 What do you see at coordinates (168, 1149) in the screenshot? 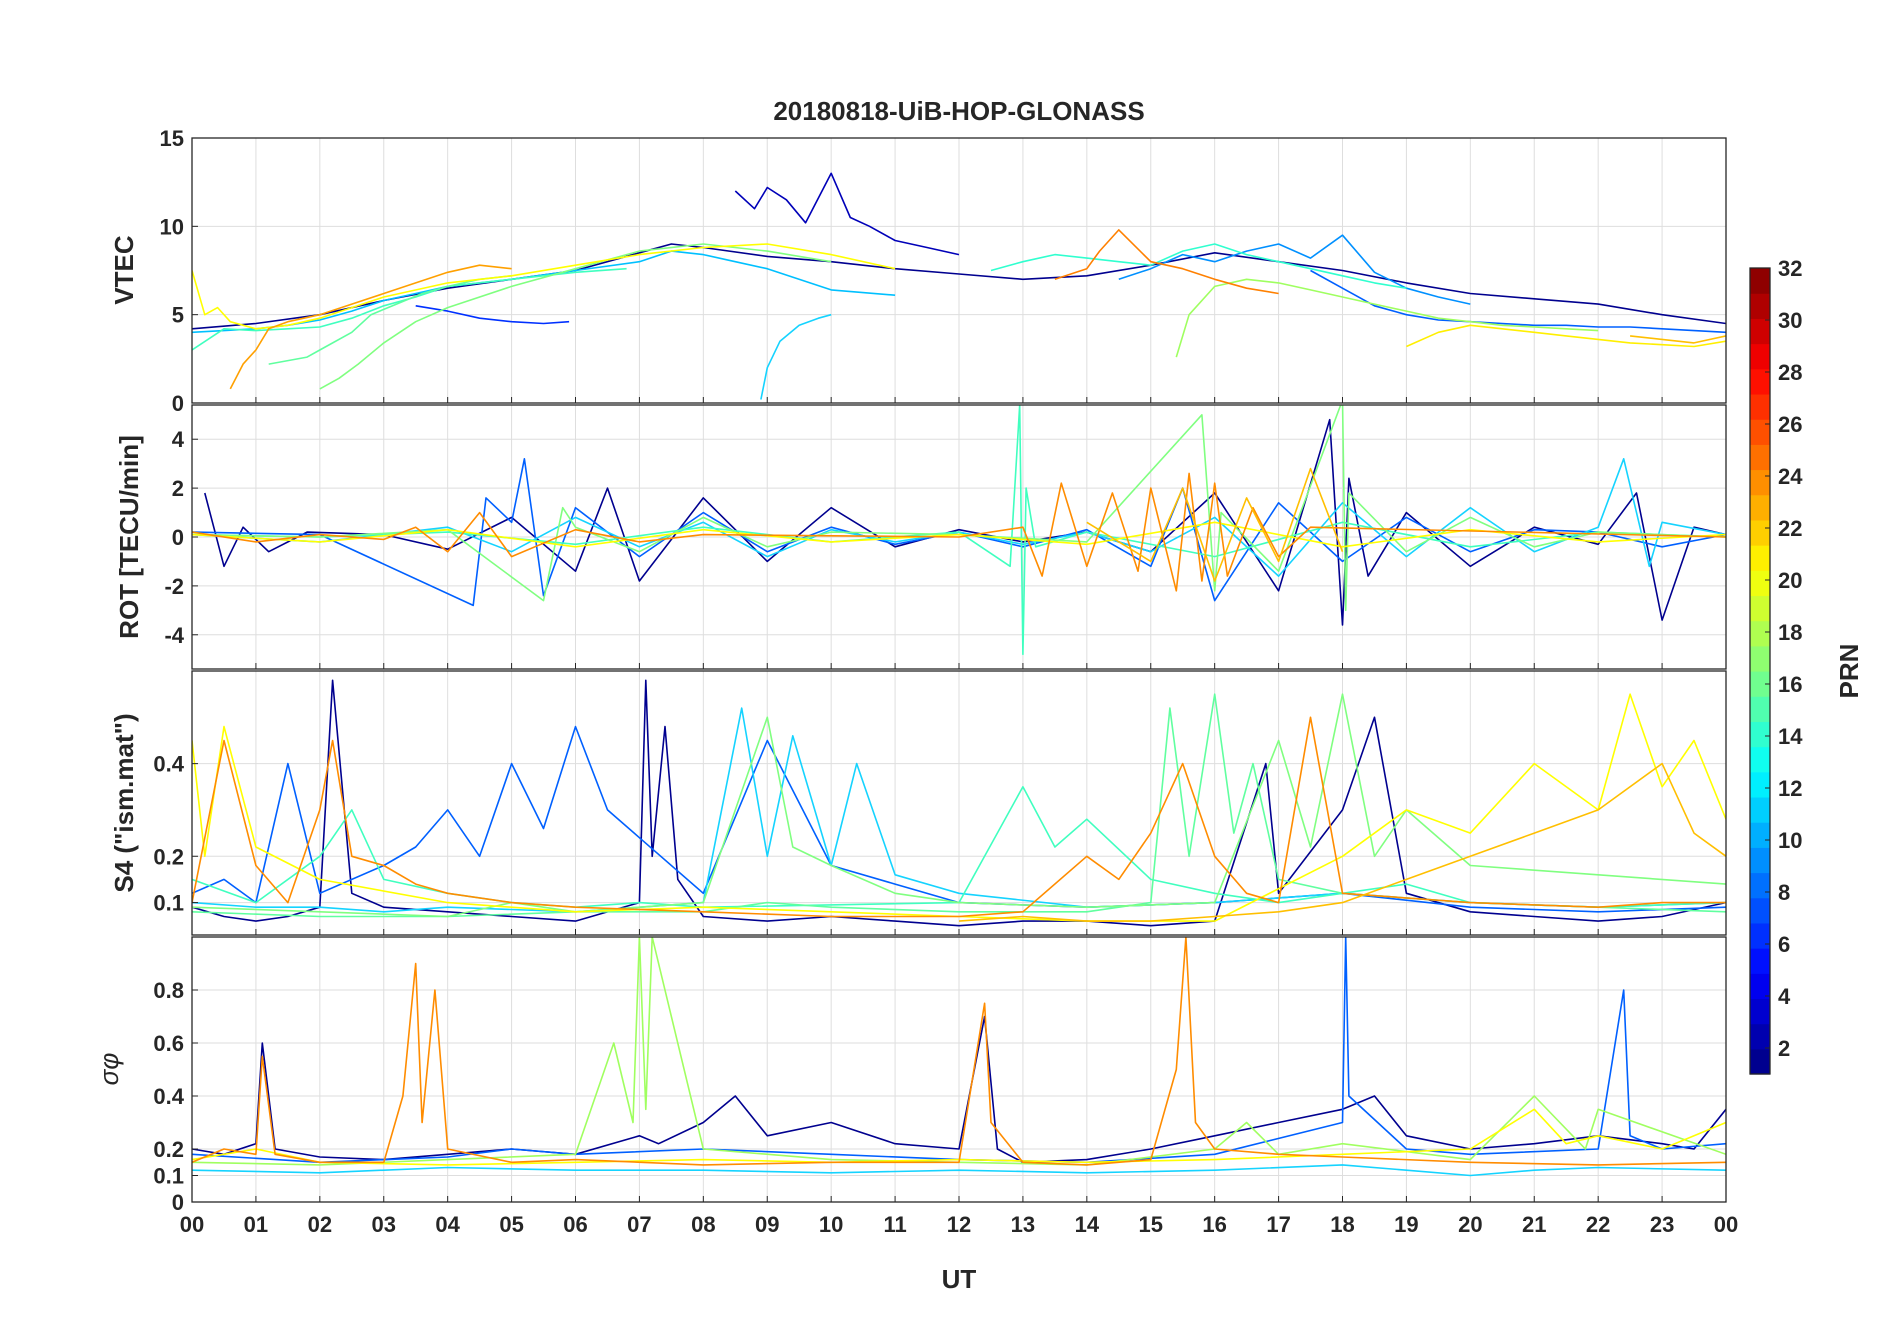
I see `y-tick-label: 0.2` at bounding box center [168, 1149].